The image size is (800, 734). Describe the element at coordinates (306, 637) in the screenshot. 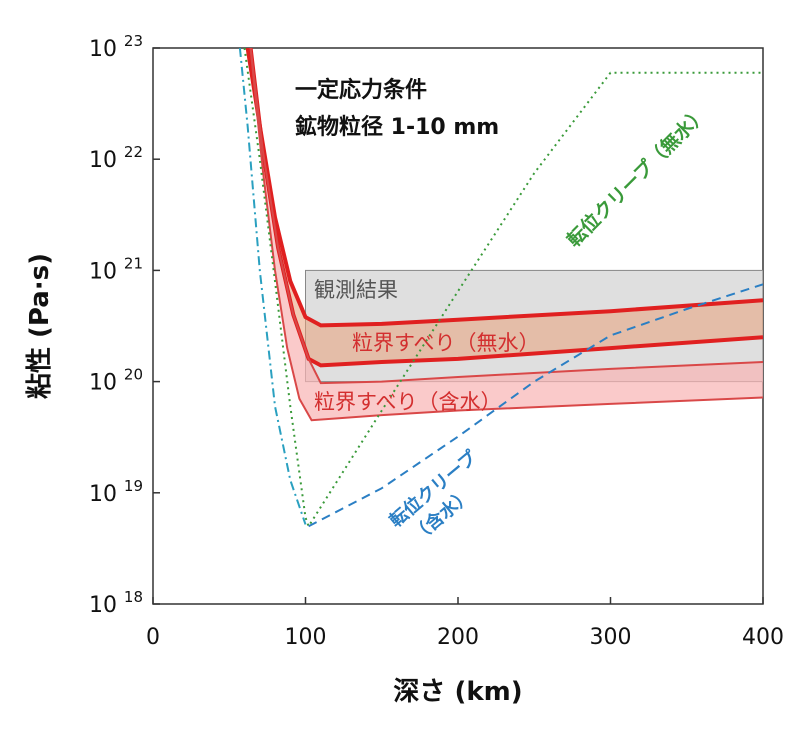

I see `x-tick-label: 100` at that location.